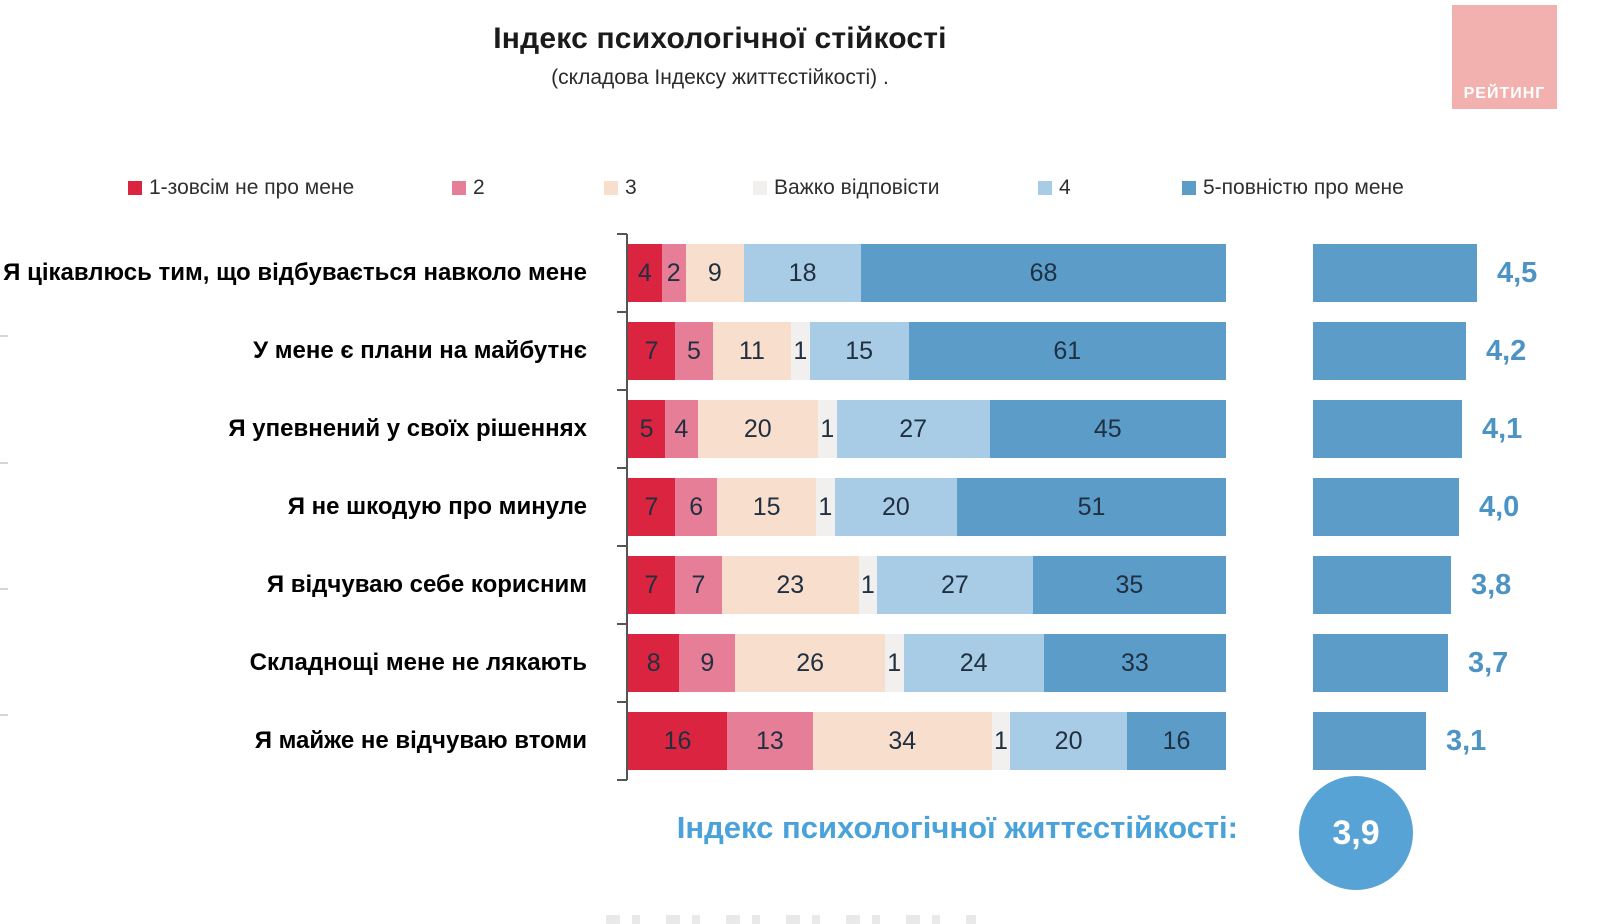 This screenshot has height=924, width=1600. What do you see at coordinates (790, 584) in the screenshot?
I see `bar-segment-value: 23` at bounding box center [790, 584].